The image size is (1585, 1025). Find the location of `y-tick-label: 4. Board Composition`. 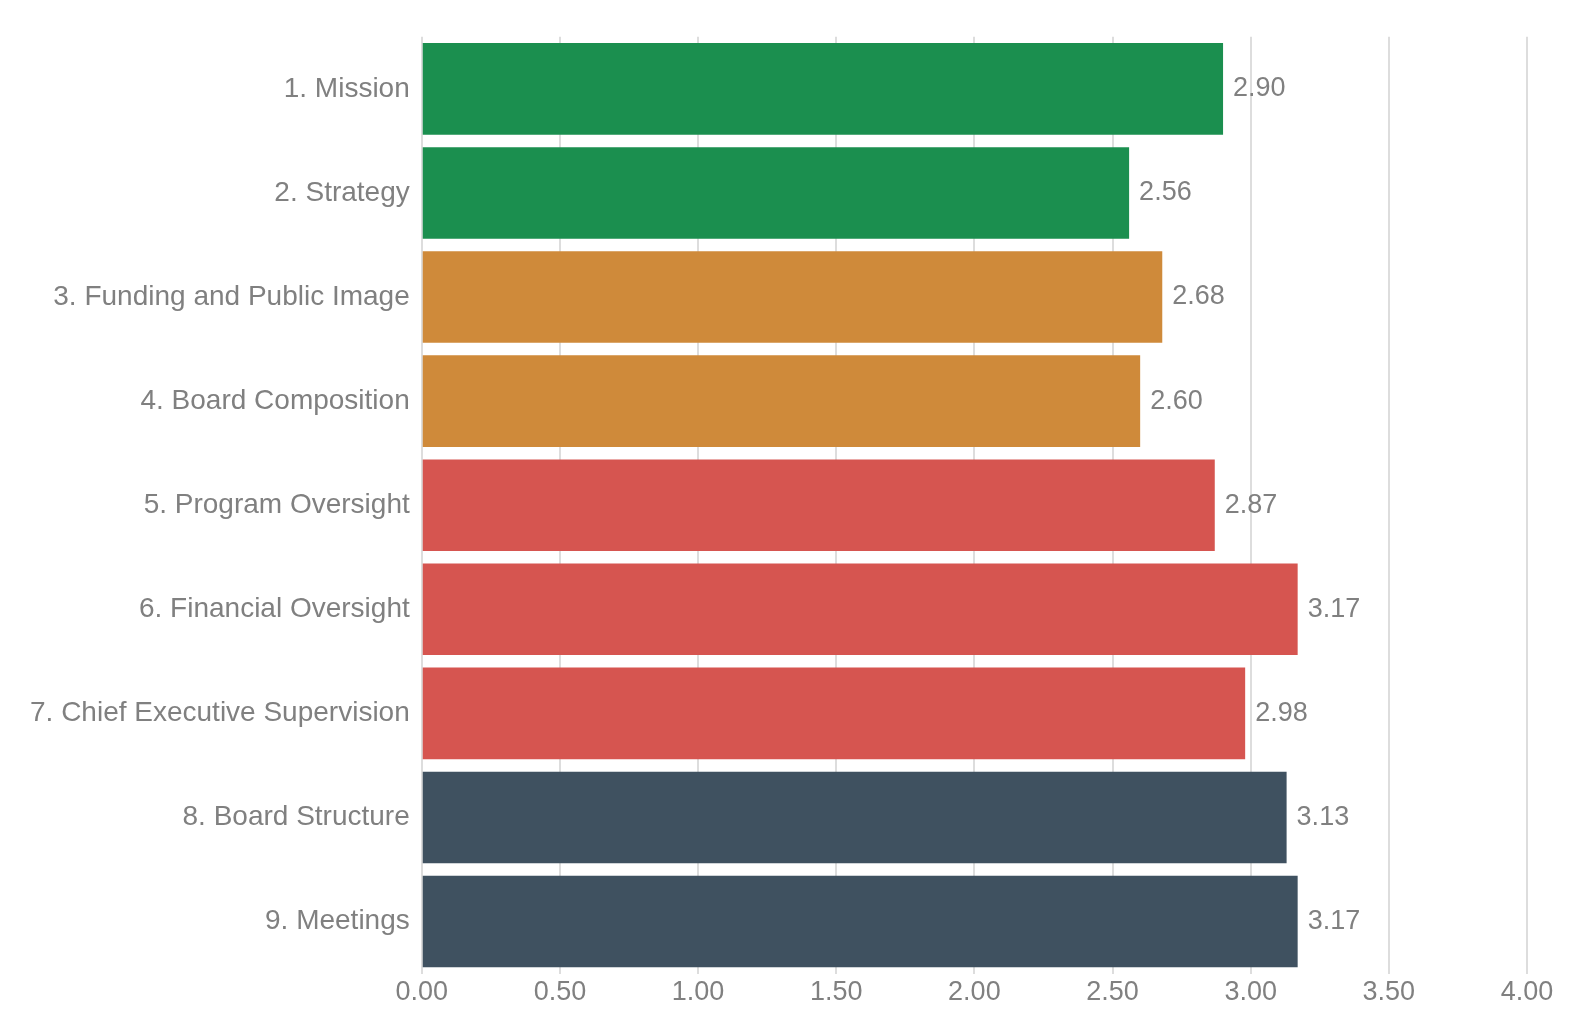

y-tick-label: 4. Board Composition is located at coordinates (275, 399).